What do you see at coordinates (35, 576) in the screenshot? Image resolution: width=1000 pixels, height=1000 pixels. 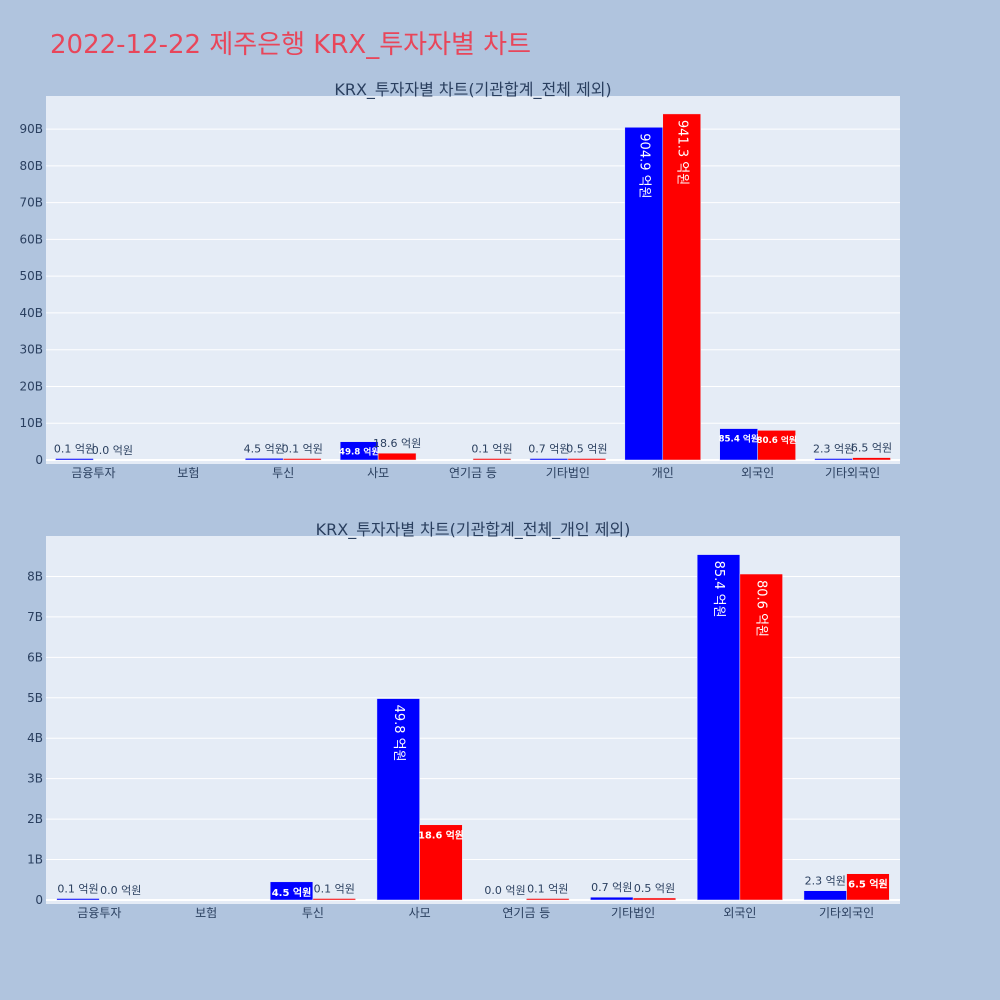 I see `y-tick-label: 8B` at bounding box center [35, 576].